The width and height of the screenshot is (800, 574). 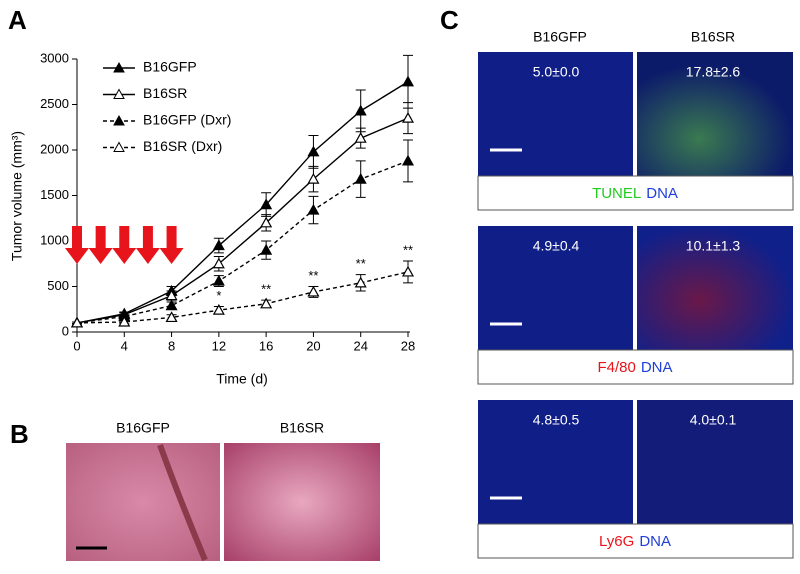 I want to click on vessel, so click(x=182, y=502).